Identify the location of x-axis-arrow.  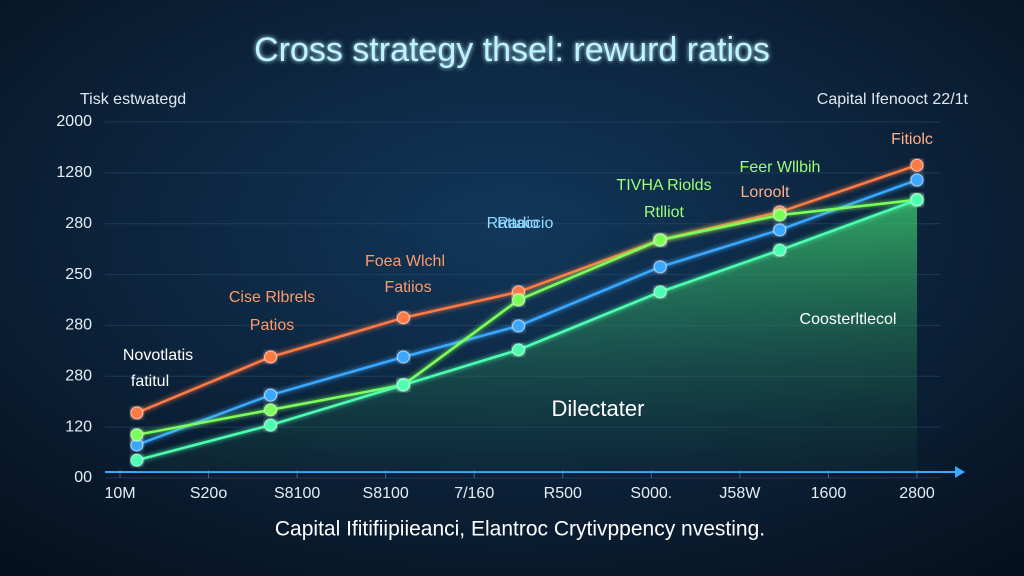
(960, 472).